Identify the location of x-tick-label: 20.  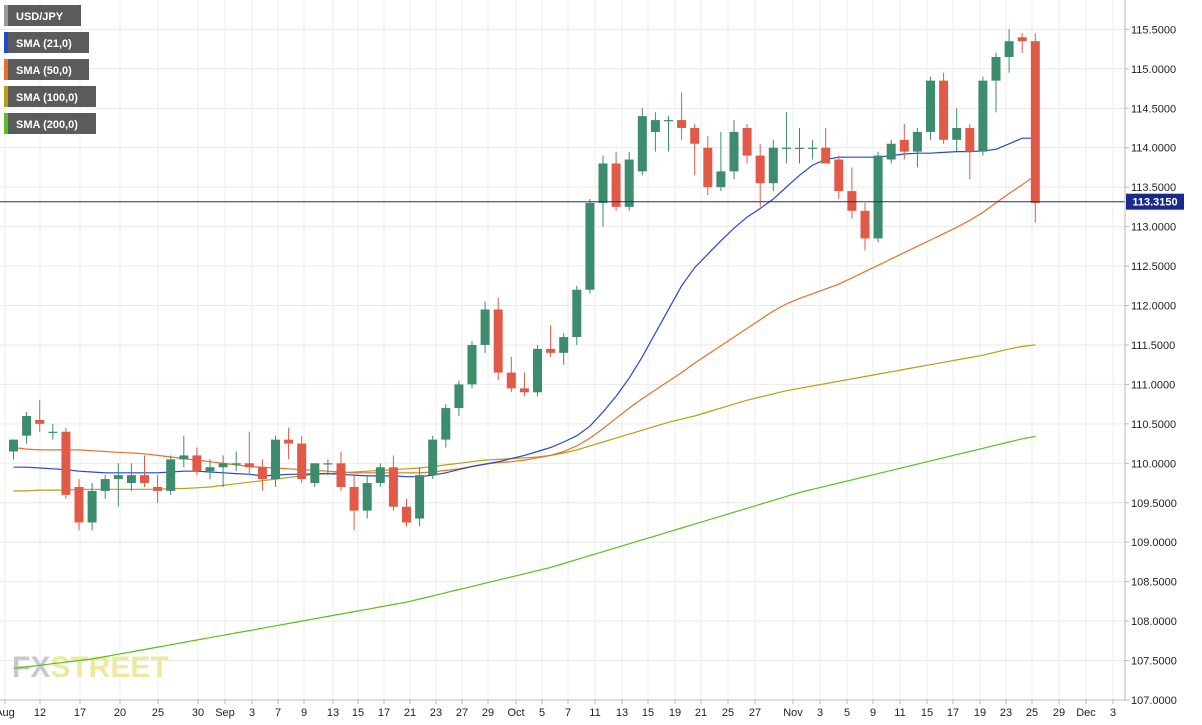
(120, 713).